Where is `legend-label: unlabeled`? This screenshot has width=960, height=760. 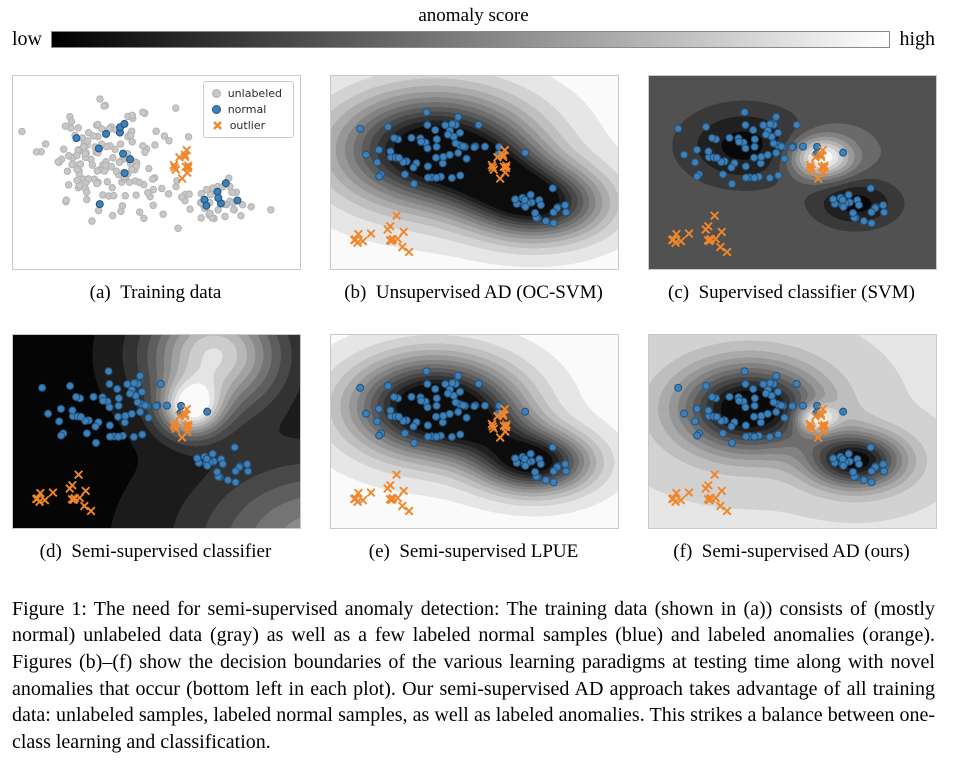 legend-label: unlabeled is located at coordinates (254, 93).